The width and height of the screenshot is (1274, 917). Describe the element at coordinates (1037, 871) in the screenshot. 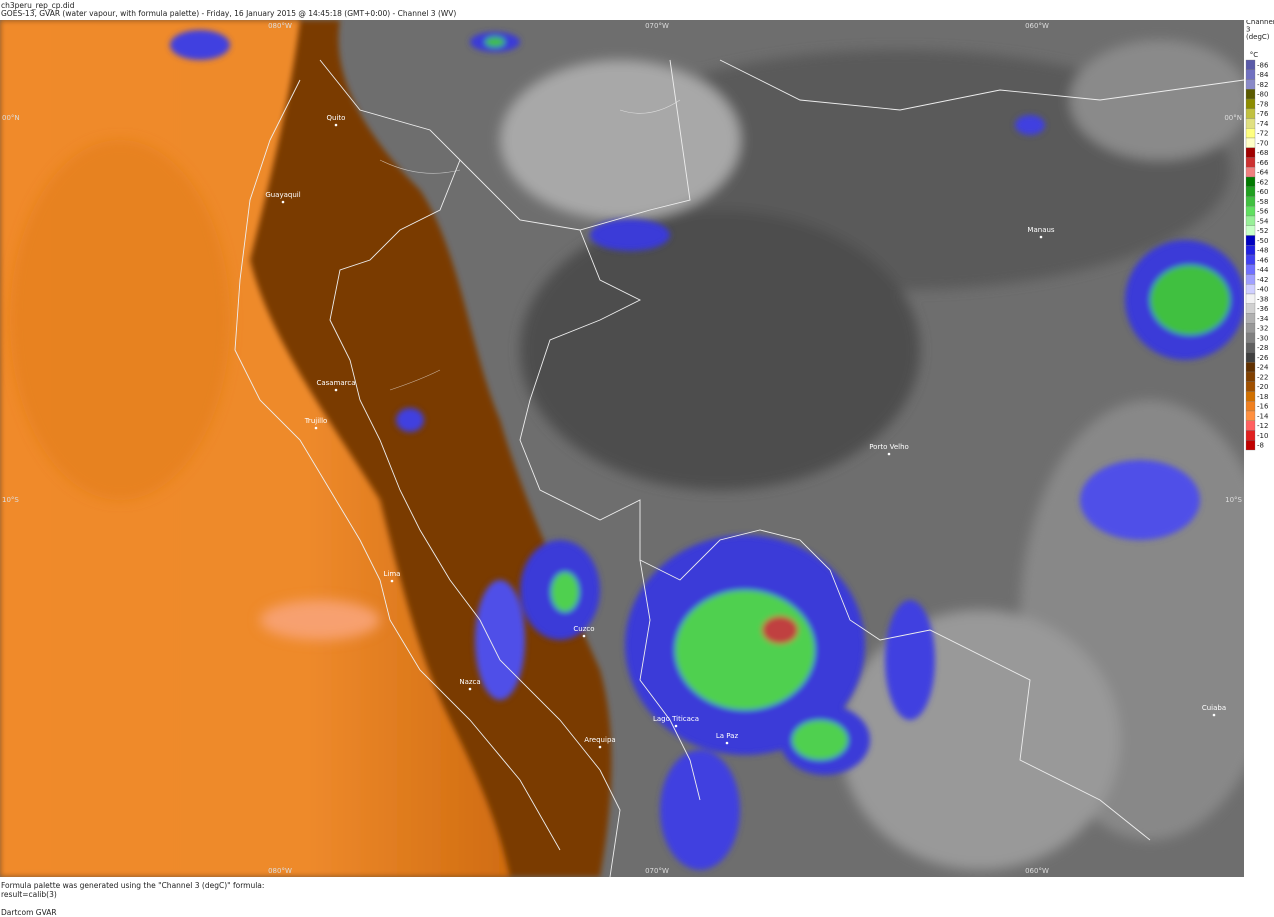

I see `longitude-label: 060°W` at that location.